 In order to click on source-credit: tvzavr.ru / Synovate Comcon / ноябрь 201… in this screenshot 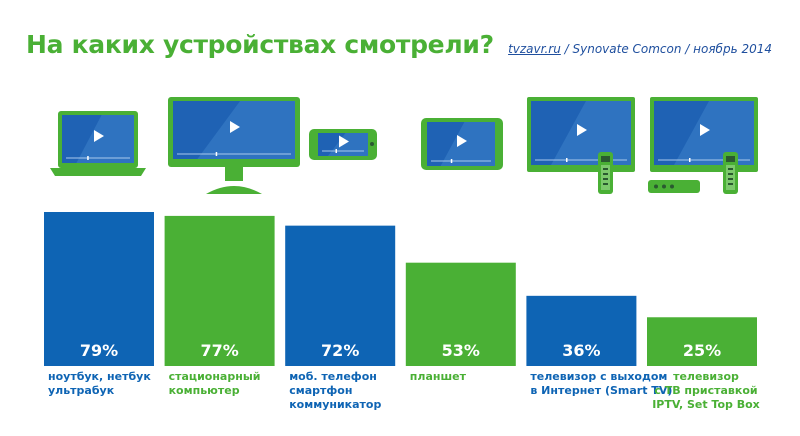, I will do `click(640, 49)`.